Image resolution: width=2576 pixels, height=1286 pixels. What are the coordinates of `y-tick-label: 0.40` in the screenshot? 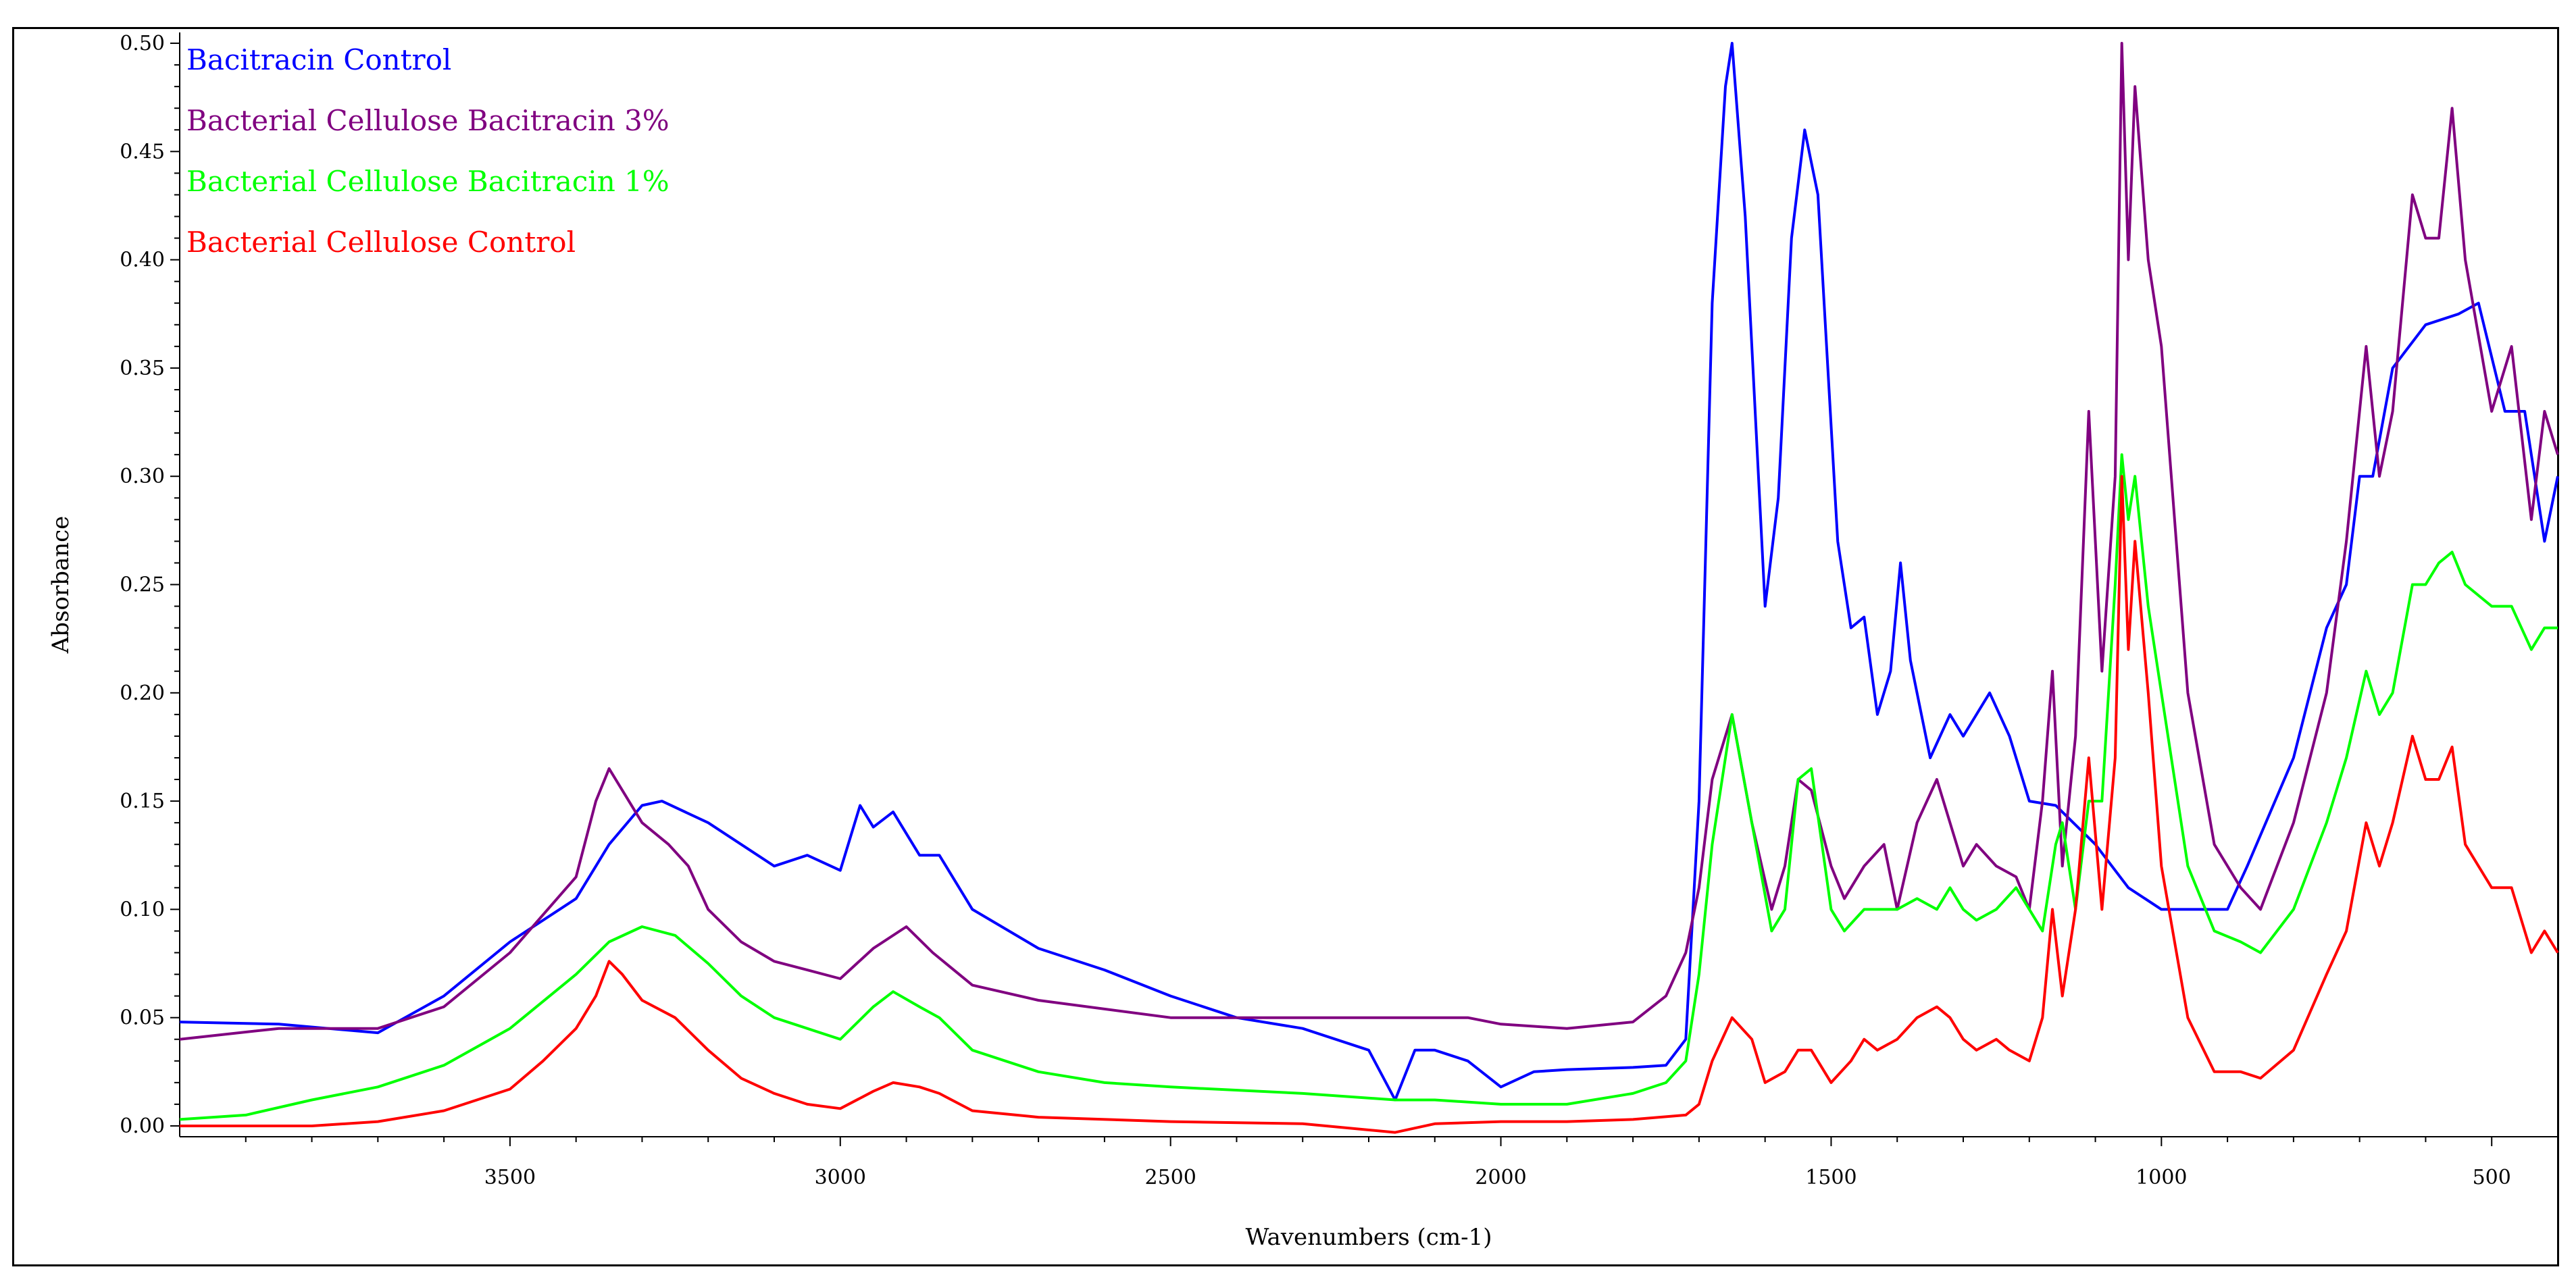 It's located at (142, 260).